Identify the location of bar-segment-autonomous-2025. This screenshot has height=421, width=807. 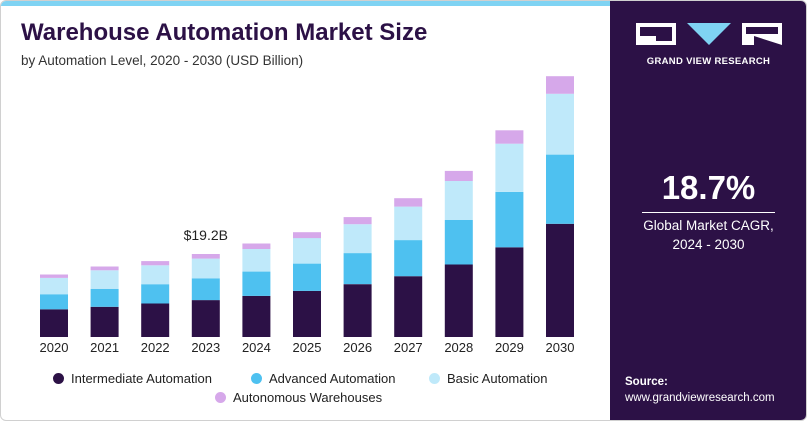
(307, 235).